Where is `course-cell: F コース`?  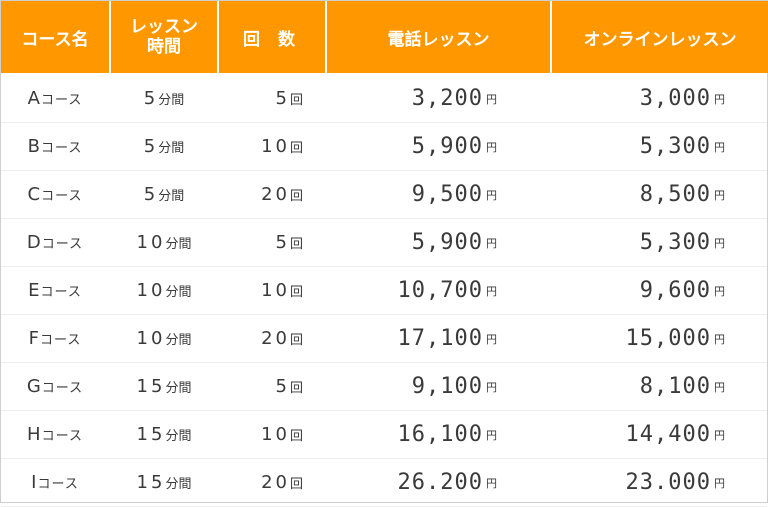
course-cell: F コース is located at coordinates (55, 338).